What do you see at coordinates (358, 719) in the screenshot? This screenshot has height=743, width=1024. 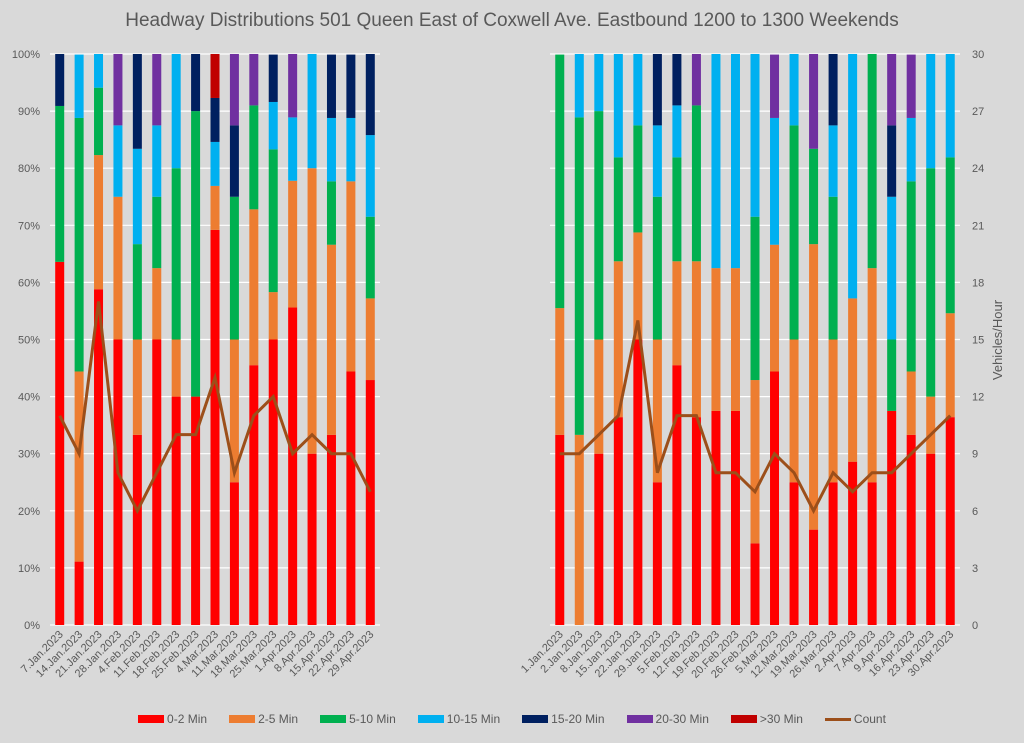 I see `legend-item: 5-10 Min` at bounding box center [358, 719].